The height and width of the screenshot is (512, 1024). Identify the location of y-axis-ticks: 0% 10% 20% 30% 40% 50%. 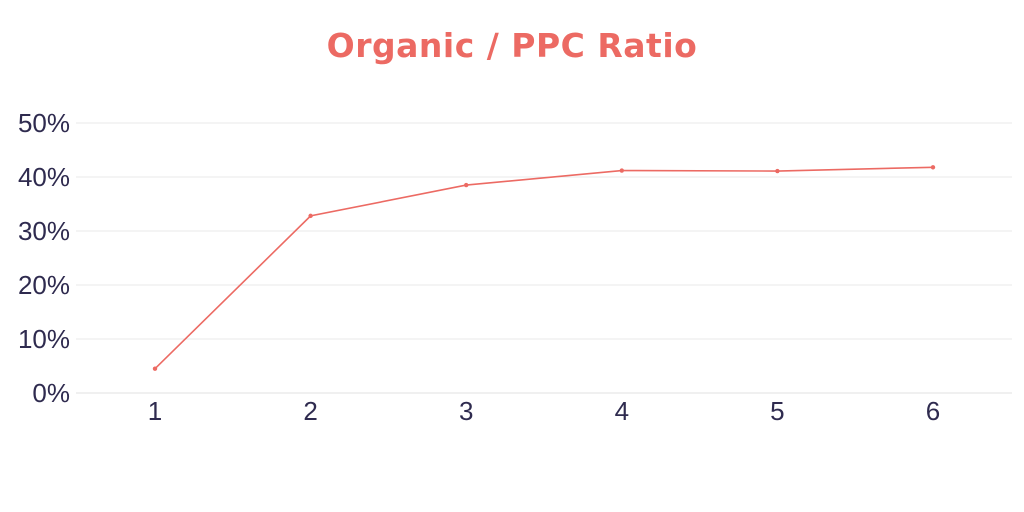
(44, 258).